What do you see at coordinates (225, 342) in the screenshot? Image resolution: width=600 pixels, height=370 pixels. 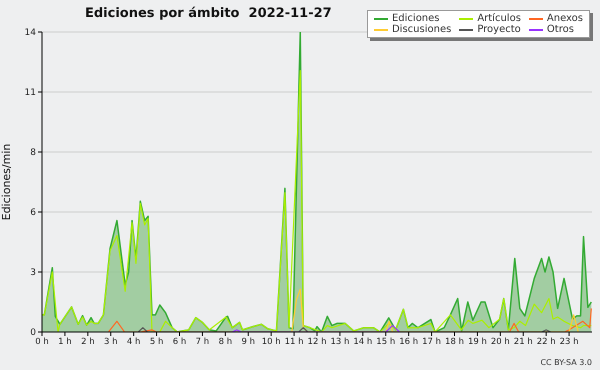 I see `x-tick-label: 8 h` at bounding box center [225, 342].